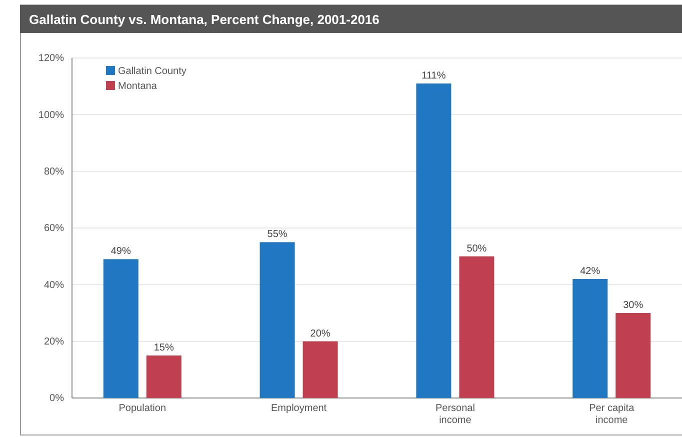  What do you see at coordinates (633, 305) in the screenshot?
I see `text: 30%` at bounding box center [633, 305].